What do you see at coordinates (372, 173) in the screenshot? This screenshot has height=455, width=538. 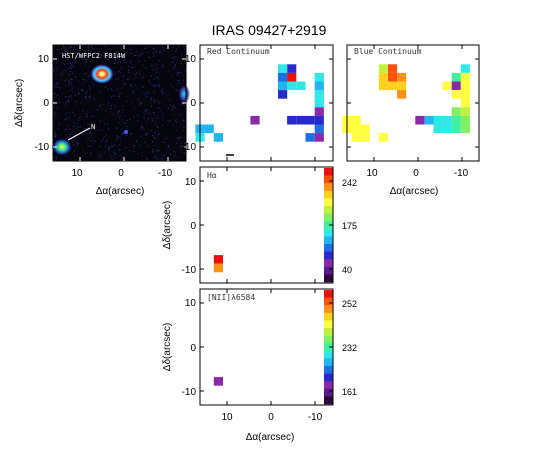 I see `blue-xtick-label: 10` at bounding box center [372, 173].